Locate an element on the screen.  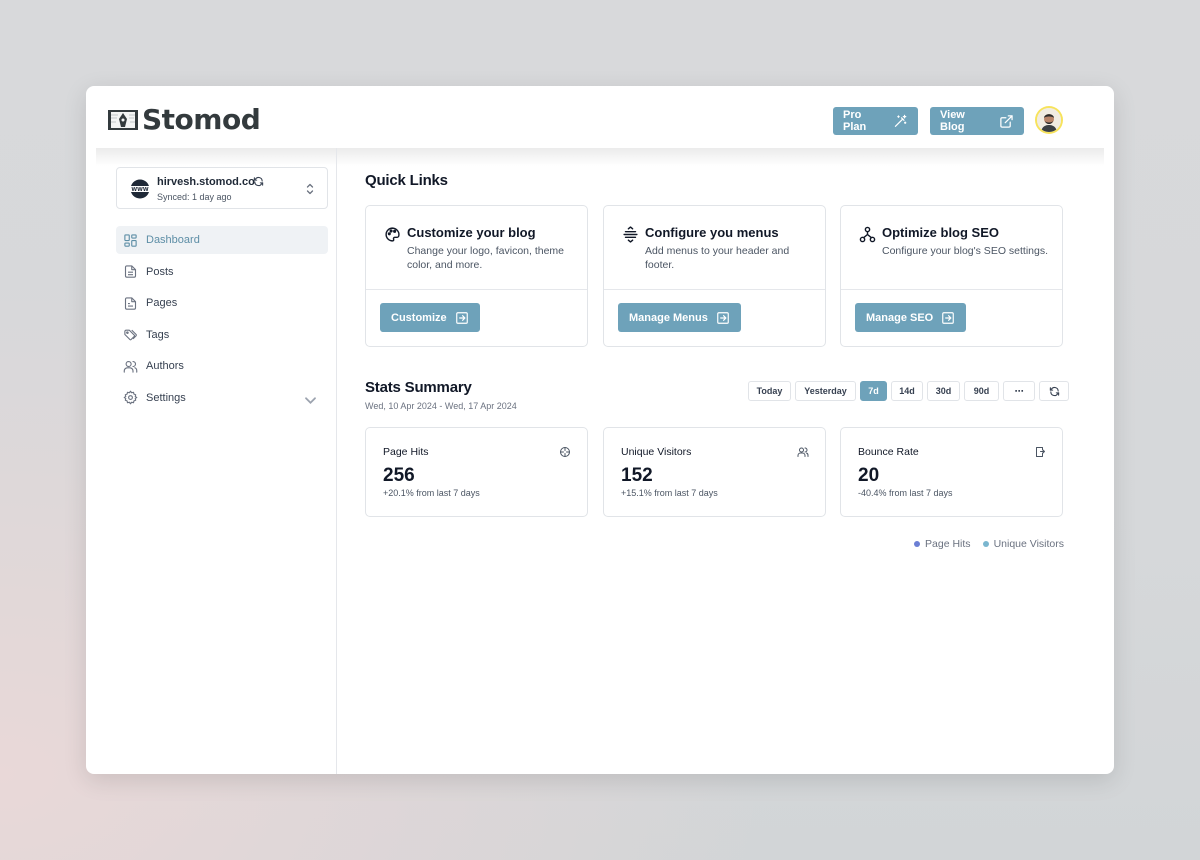
document-icon is located at coordinates (130, 271).